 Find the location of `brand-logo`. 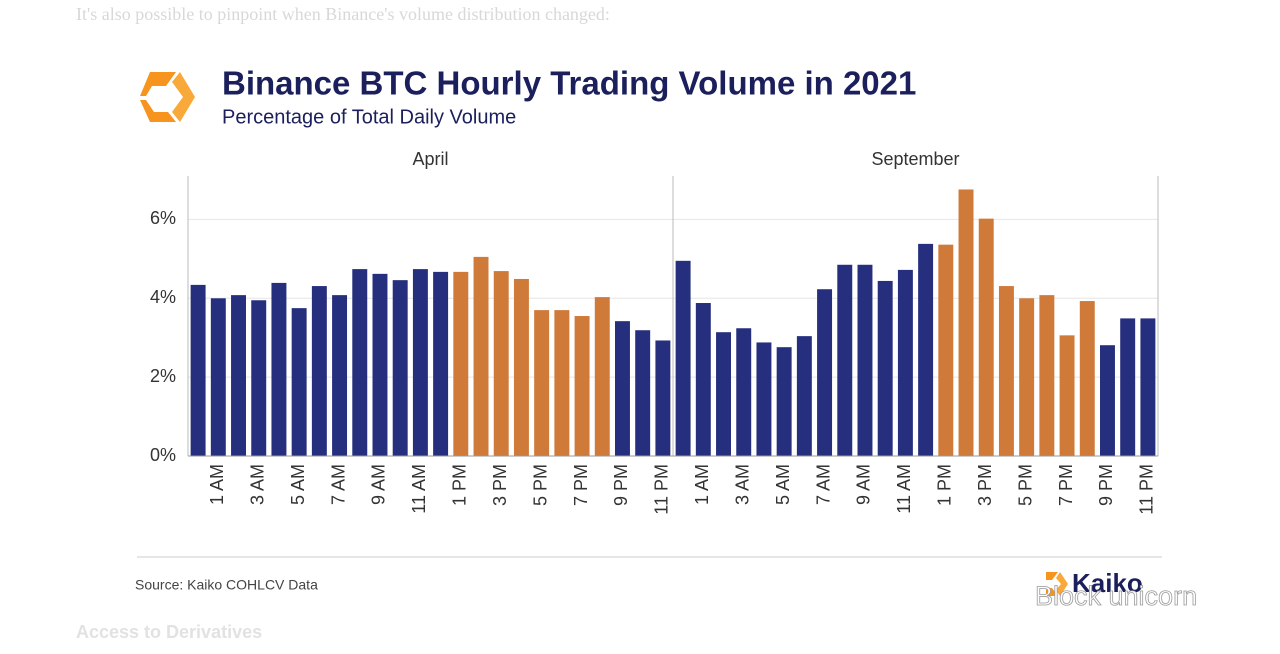

brand-logo is located at coordinates (1057, 584).